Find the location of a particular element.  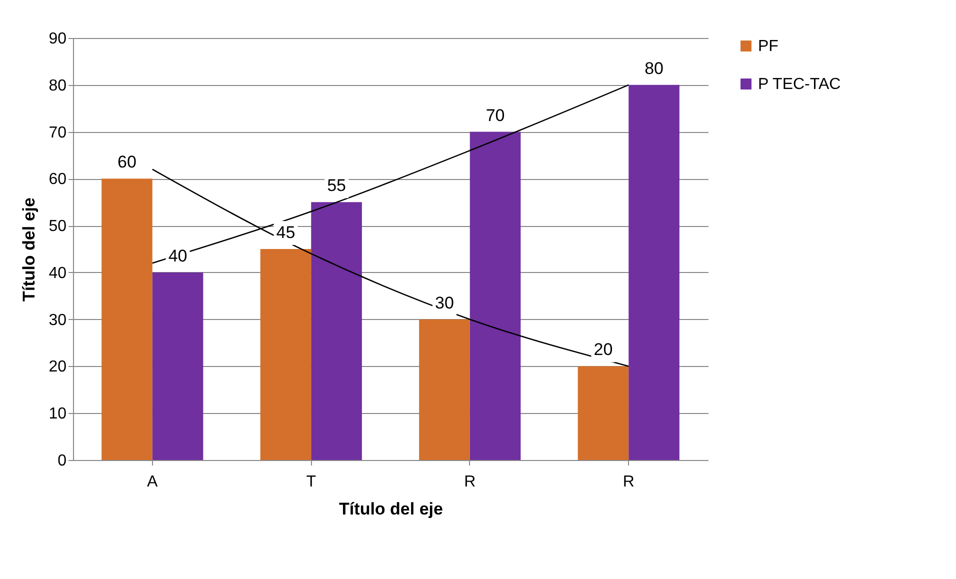

y-tick-label: 70 is located at coordinates (57, 133).